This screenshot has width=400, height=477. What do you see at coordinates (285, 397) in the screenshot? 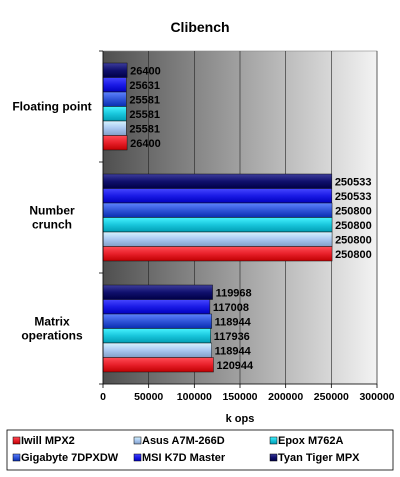
I see `x-tick-label: 200000` at bounding box center [285, 397].